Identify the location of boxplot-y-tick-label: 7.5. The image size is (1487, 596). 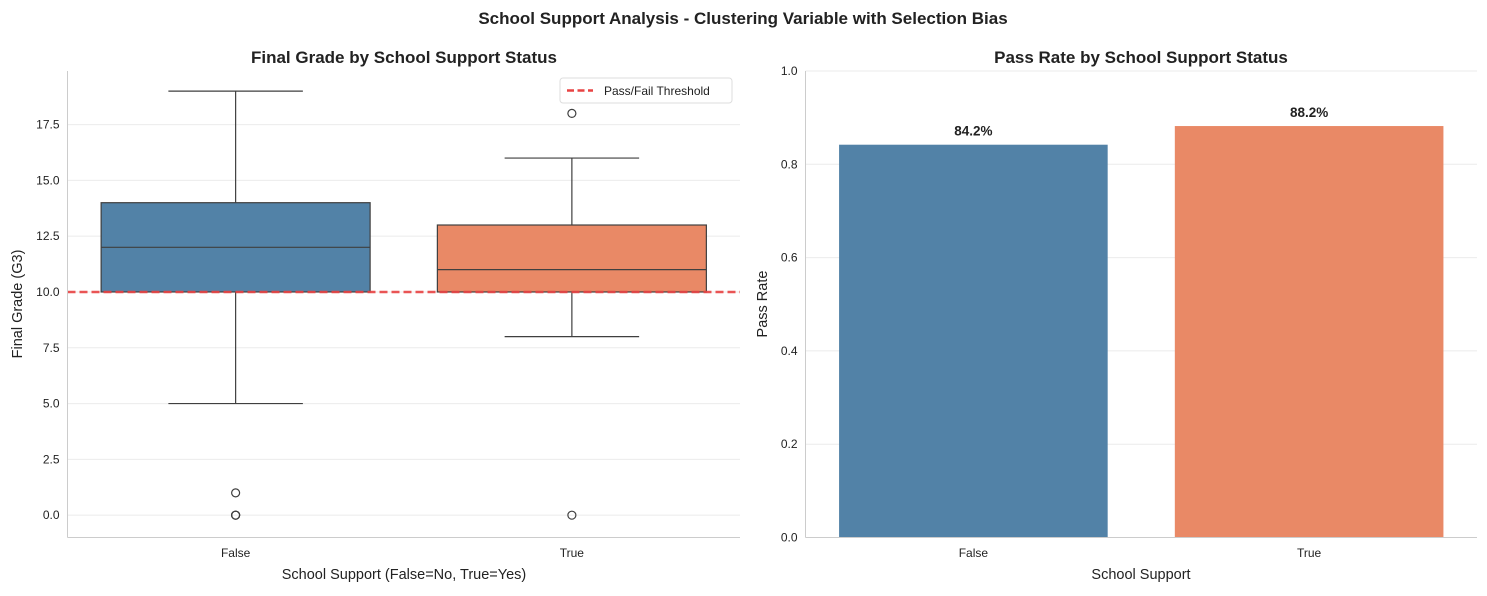
(51, 348).